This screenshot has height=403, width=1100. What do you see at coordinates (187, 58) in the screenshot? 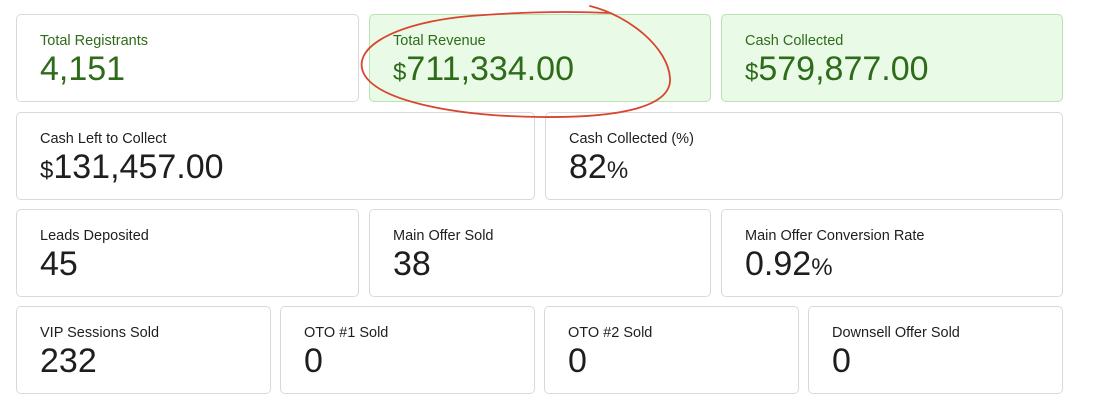
I see `total-registrants-card: Total Registrants 4,151` at bounding box center [187, 58].